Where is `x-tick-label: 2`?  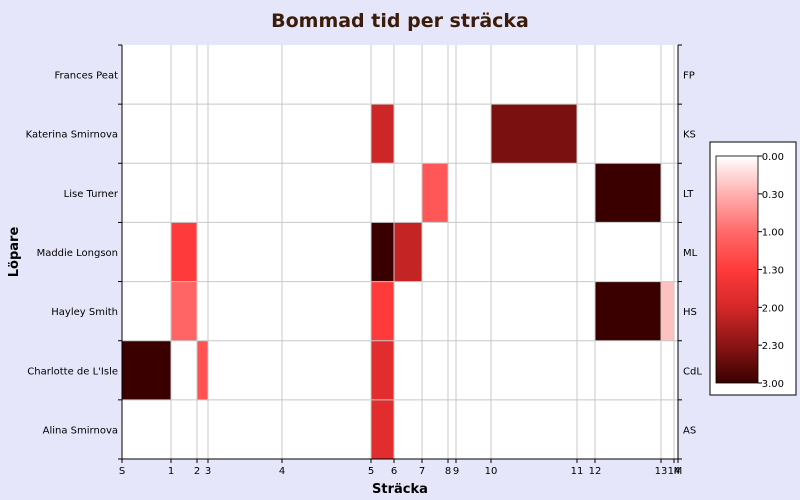
x-tick-label: 2 is located at coordinates (197, 471).